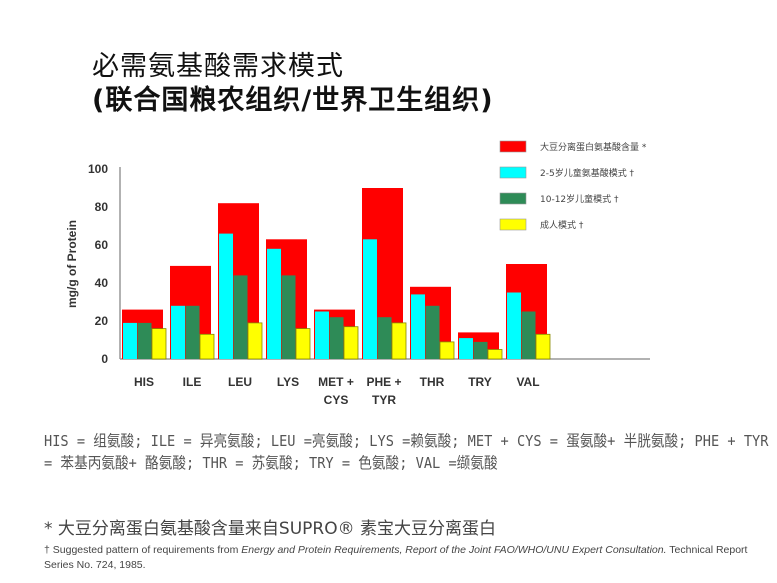 The width and height of the screenshot is (777, 583). Describe the element at coordinates (293, 100) in the screenshot. I see `chart-subtitle: (联合国粮农组织/世界卫生组织)` at that location.